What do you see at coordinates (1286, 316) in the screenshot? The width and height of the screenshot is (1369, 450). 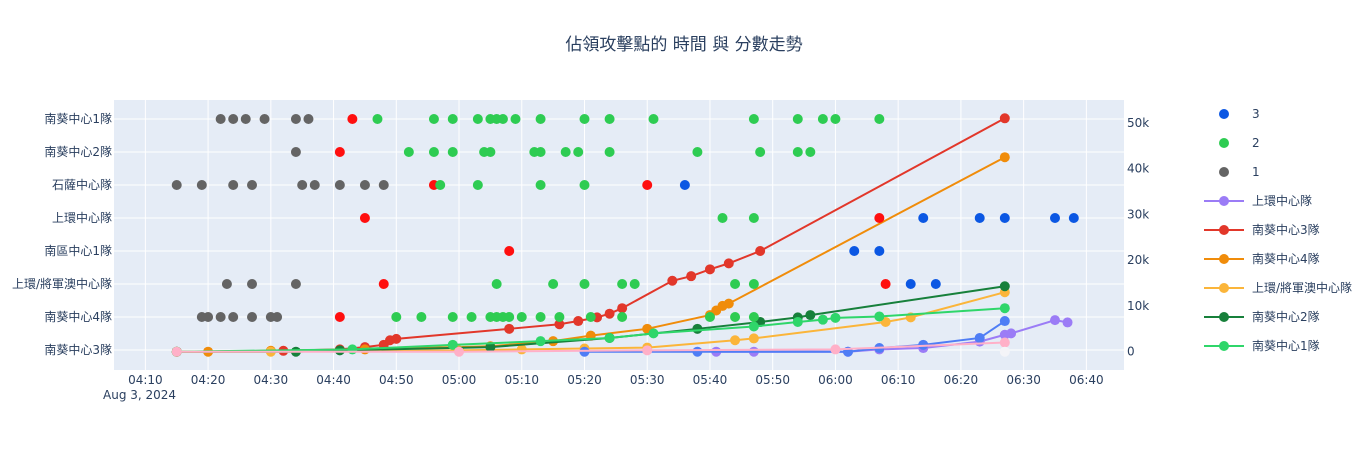 I see `legend-label: 南葵中心2隊` at bounding box center [1286, 316].